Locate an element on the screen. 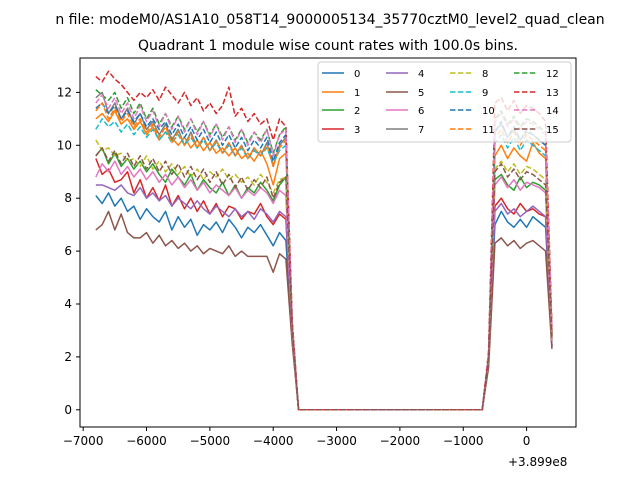 This screenshot has height=480, width=640. x-tick-label: −1000 is located at coordinates (463, 441).